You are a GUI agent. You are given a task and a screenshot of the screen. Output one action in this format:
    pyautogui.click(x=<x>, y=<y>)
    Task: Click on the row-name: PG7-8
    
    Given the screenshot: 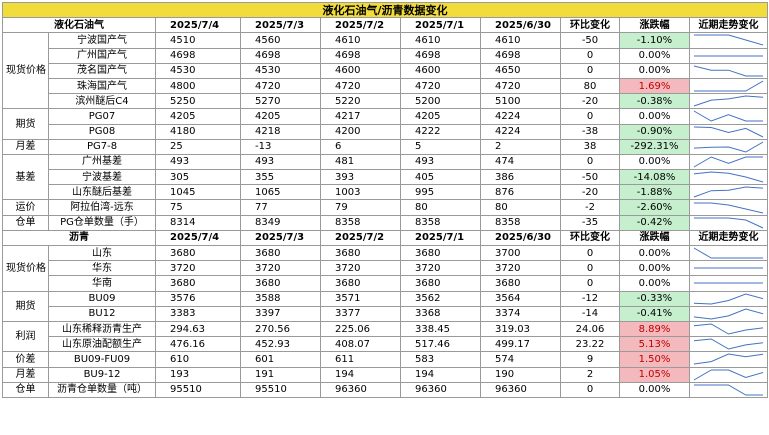 What is the action you would take?
    pyautogui.click(x=102, y=146)
    